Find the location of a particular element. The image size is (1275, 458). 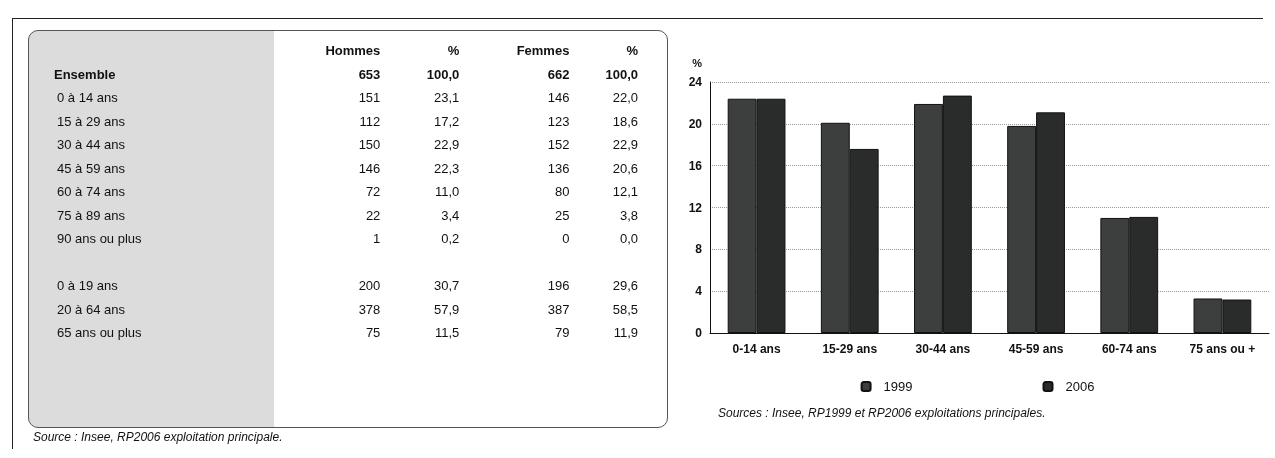

x-tick-label: 45-59 ans is located at coordinates (1036, 349).